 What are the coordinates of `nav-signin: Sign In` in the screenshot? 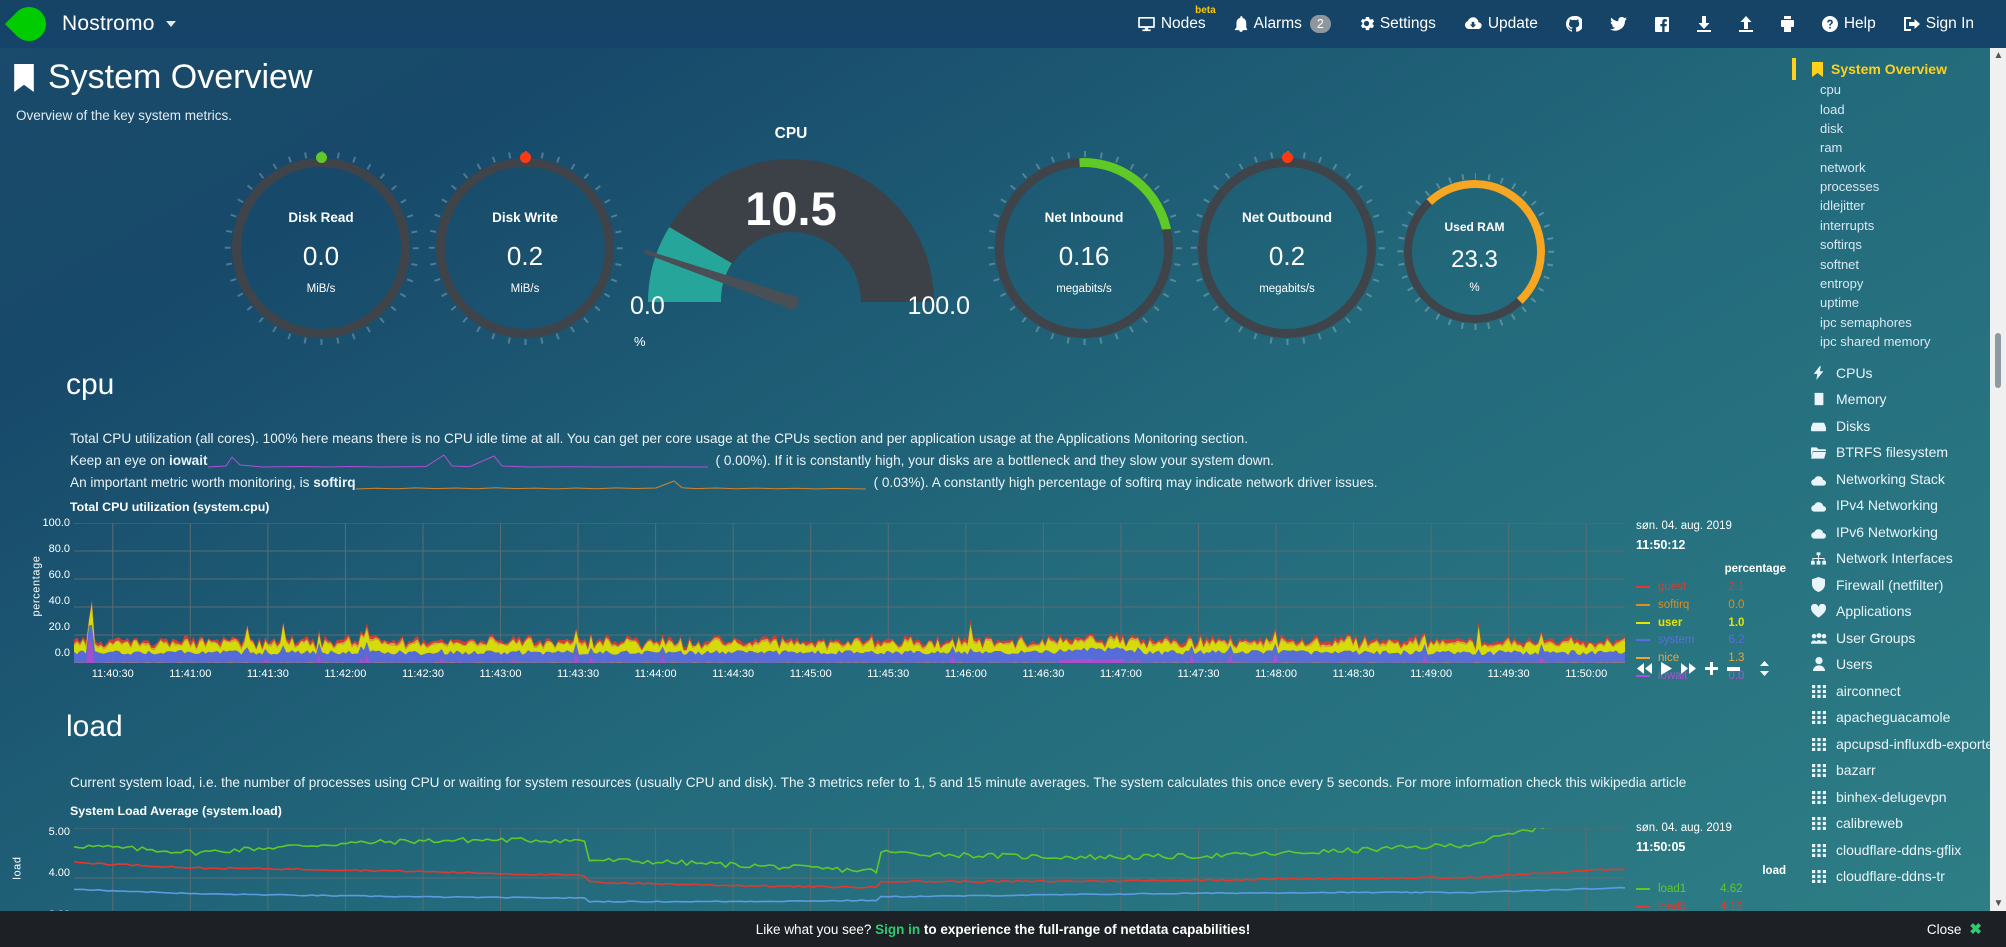 It's located at (1939, 24).